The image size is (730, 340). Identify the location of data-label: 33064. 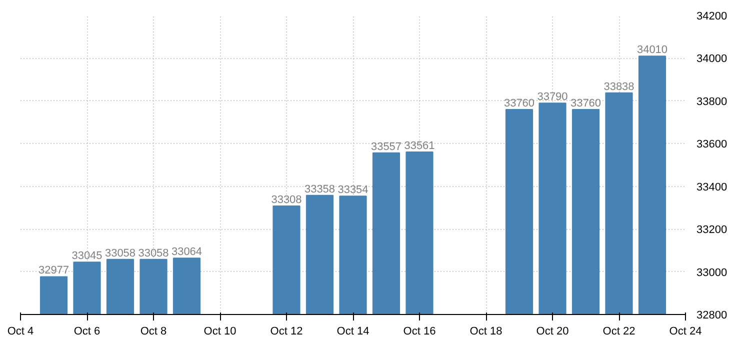
(186, 252).